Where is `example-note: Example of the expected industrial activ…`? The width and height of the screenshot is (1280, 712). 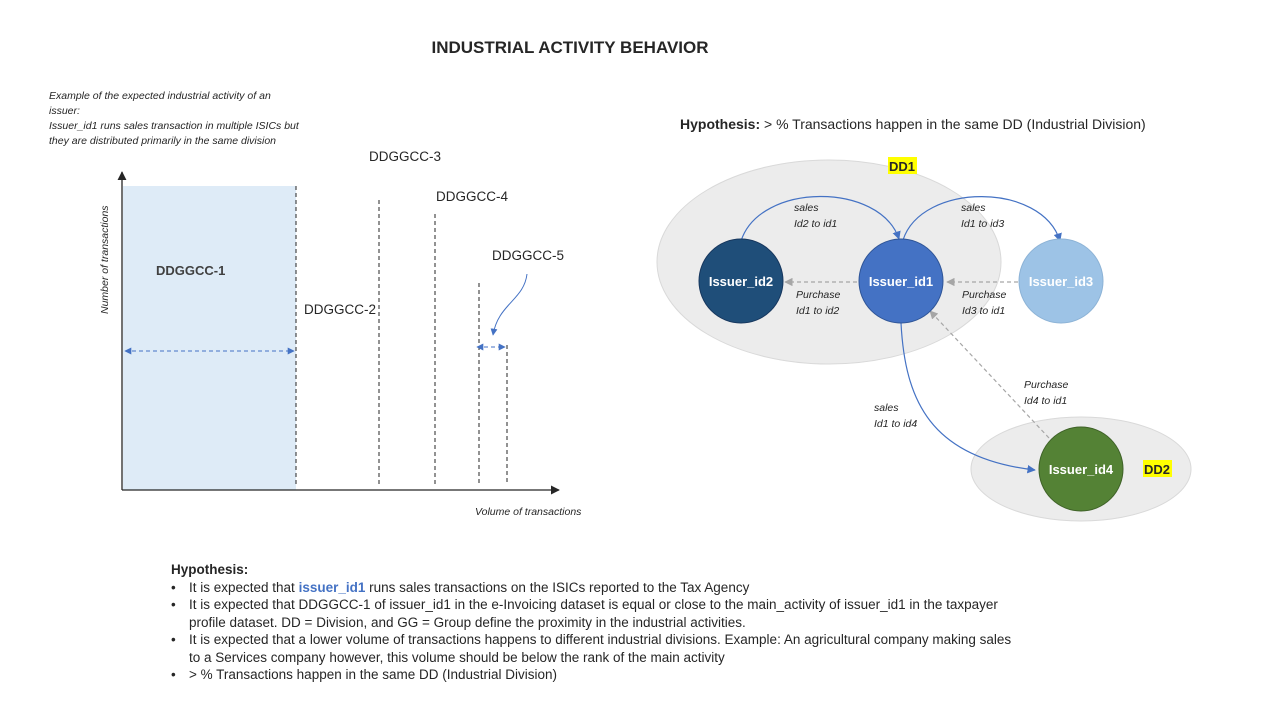
example-note: Example of the expected industrial activ… is located at coordinates (199, 119).